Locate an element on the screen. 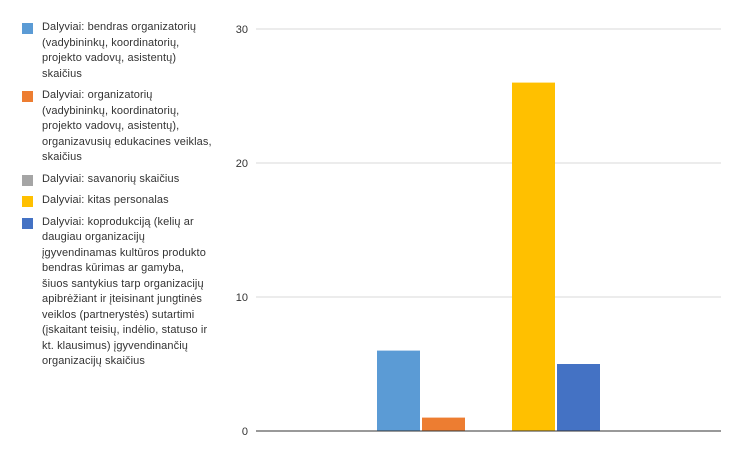 This screenshot has height=460, width=744. y-tick-label: 20 is located at coordinates (242, 164).